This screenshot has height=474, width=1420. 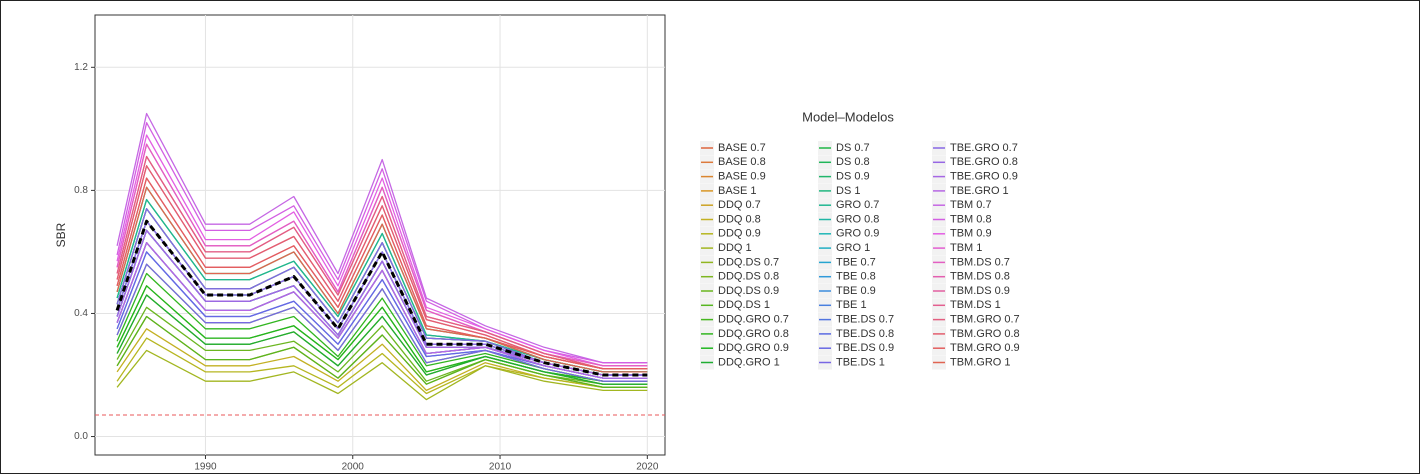 I want to click on legend-label: DDQ.DS 0.7, so click(x=748, y=262).